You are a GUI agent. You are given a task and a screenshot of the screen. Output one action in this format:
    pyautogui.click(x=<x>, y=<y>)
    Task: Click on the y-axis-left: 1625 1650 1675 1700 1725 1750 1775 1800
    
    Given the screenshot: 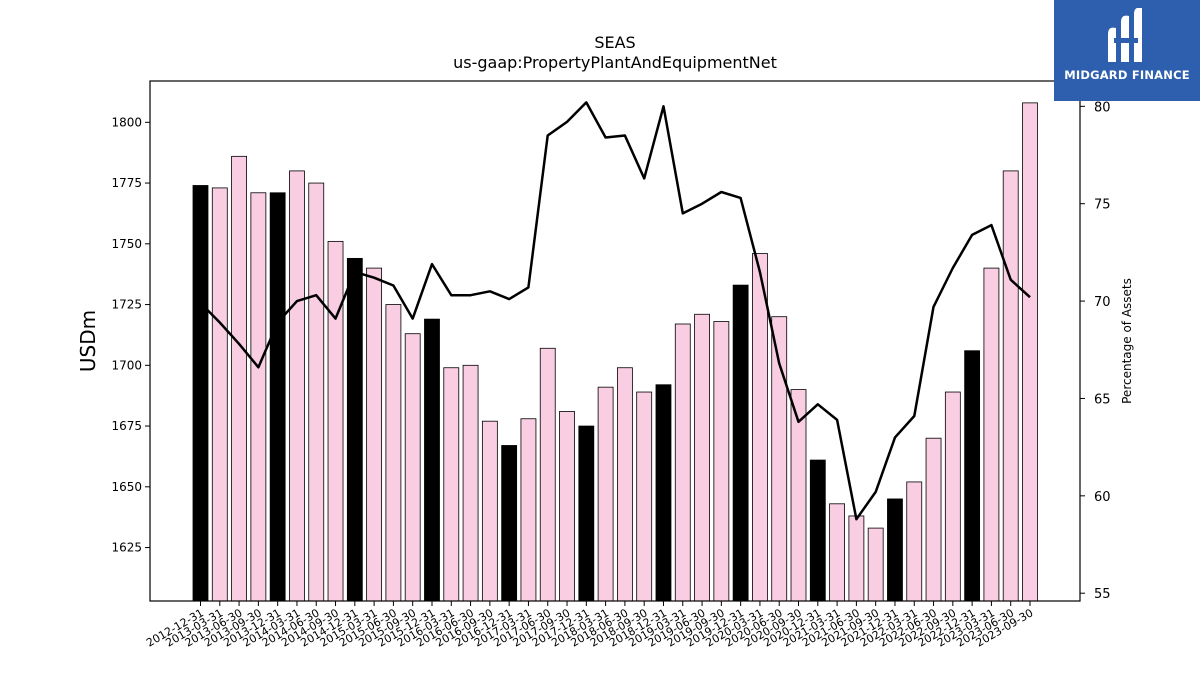 What is the action you would take?
    pyautogui.click(x=130, y=335)
    